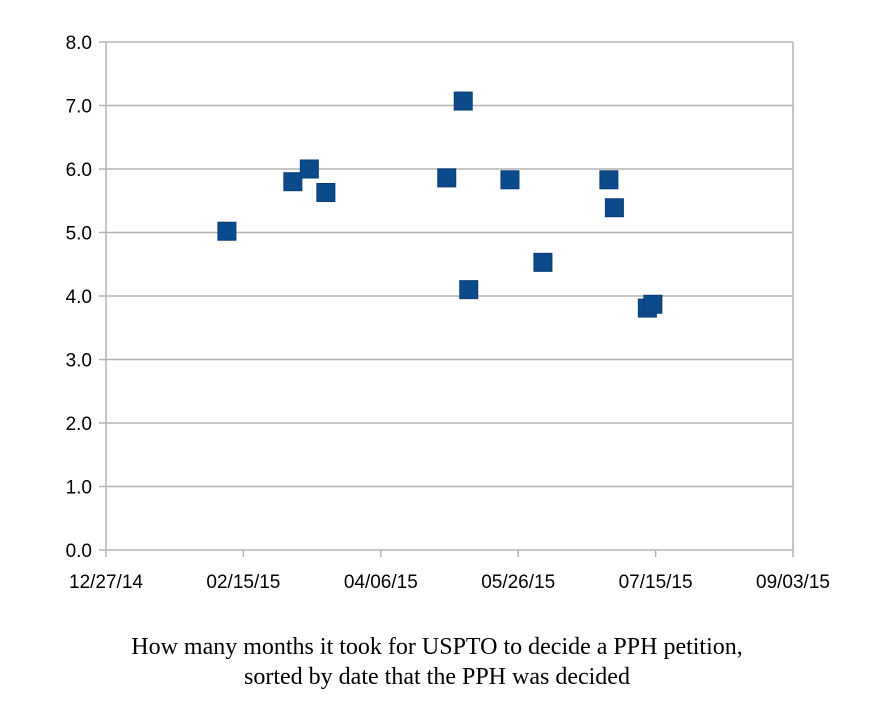  I want to click on x-tick-label: 02/15/15, so click(243, 582).